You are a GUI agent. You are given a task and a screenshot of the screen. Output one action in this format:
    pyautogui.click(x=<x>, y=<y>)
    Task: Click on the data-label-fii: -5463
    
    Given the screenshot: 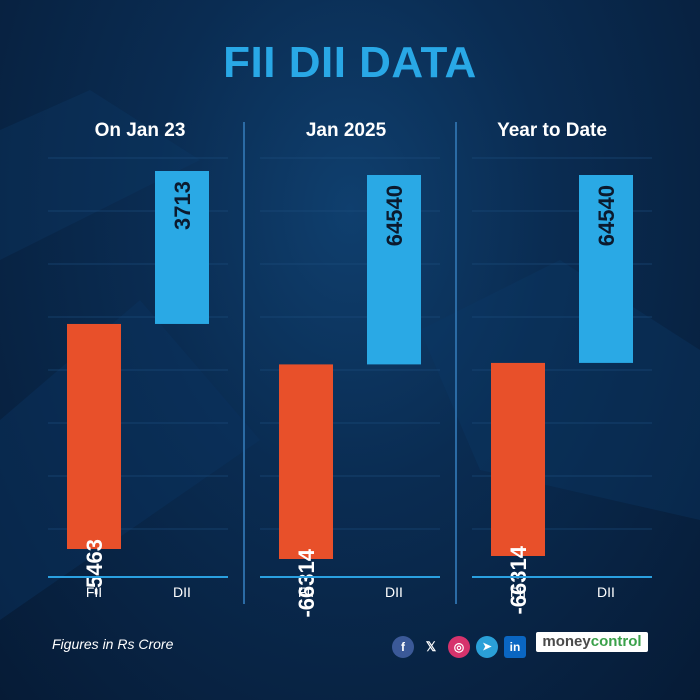 What is the action you would take?
    pyautogui.click(x=94, y=567)
    